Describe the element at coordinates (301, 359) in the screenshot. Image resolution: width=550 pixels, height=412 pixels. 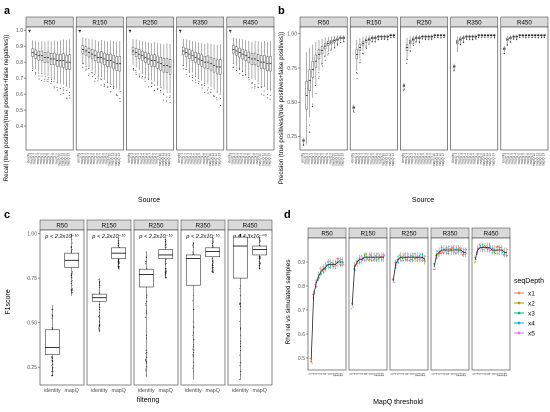
I see `y-tick-label: 0.5` at that location.